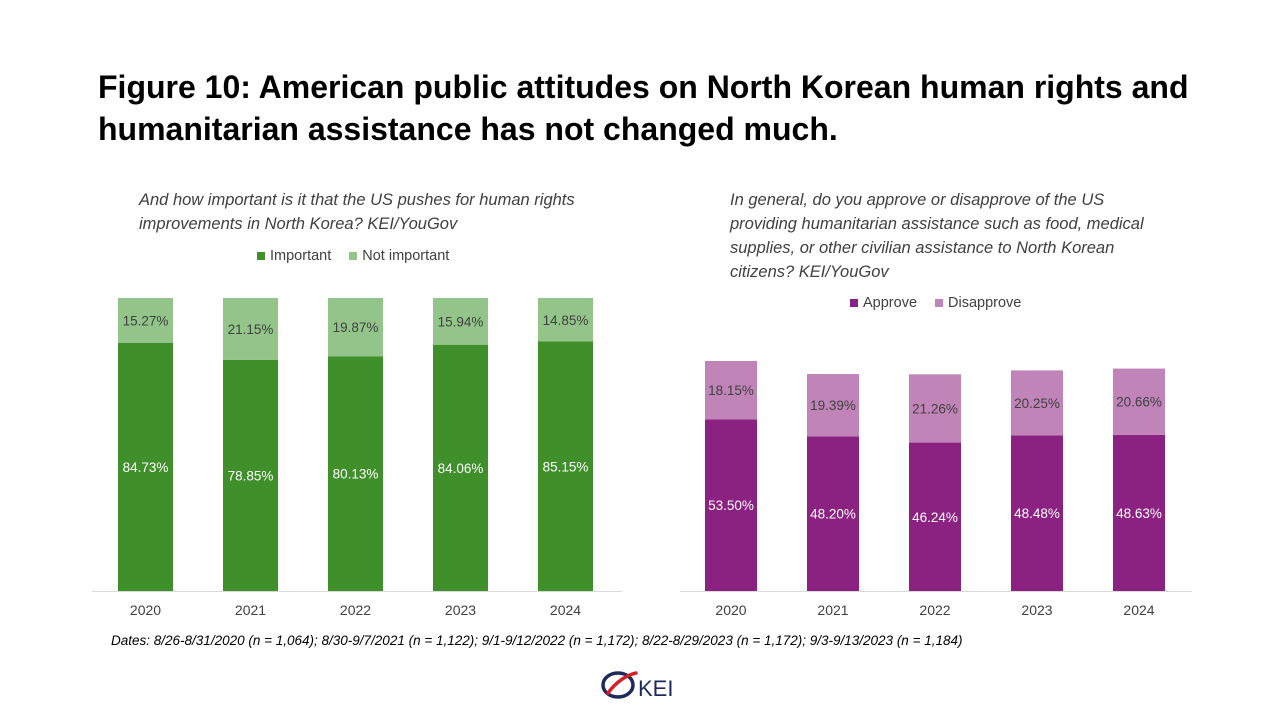 This screenshot has width=1280, height=720. I want to click on legend-label-disapprove: Disapprove, so click(985, 303).